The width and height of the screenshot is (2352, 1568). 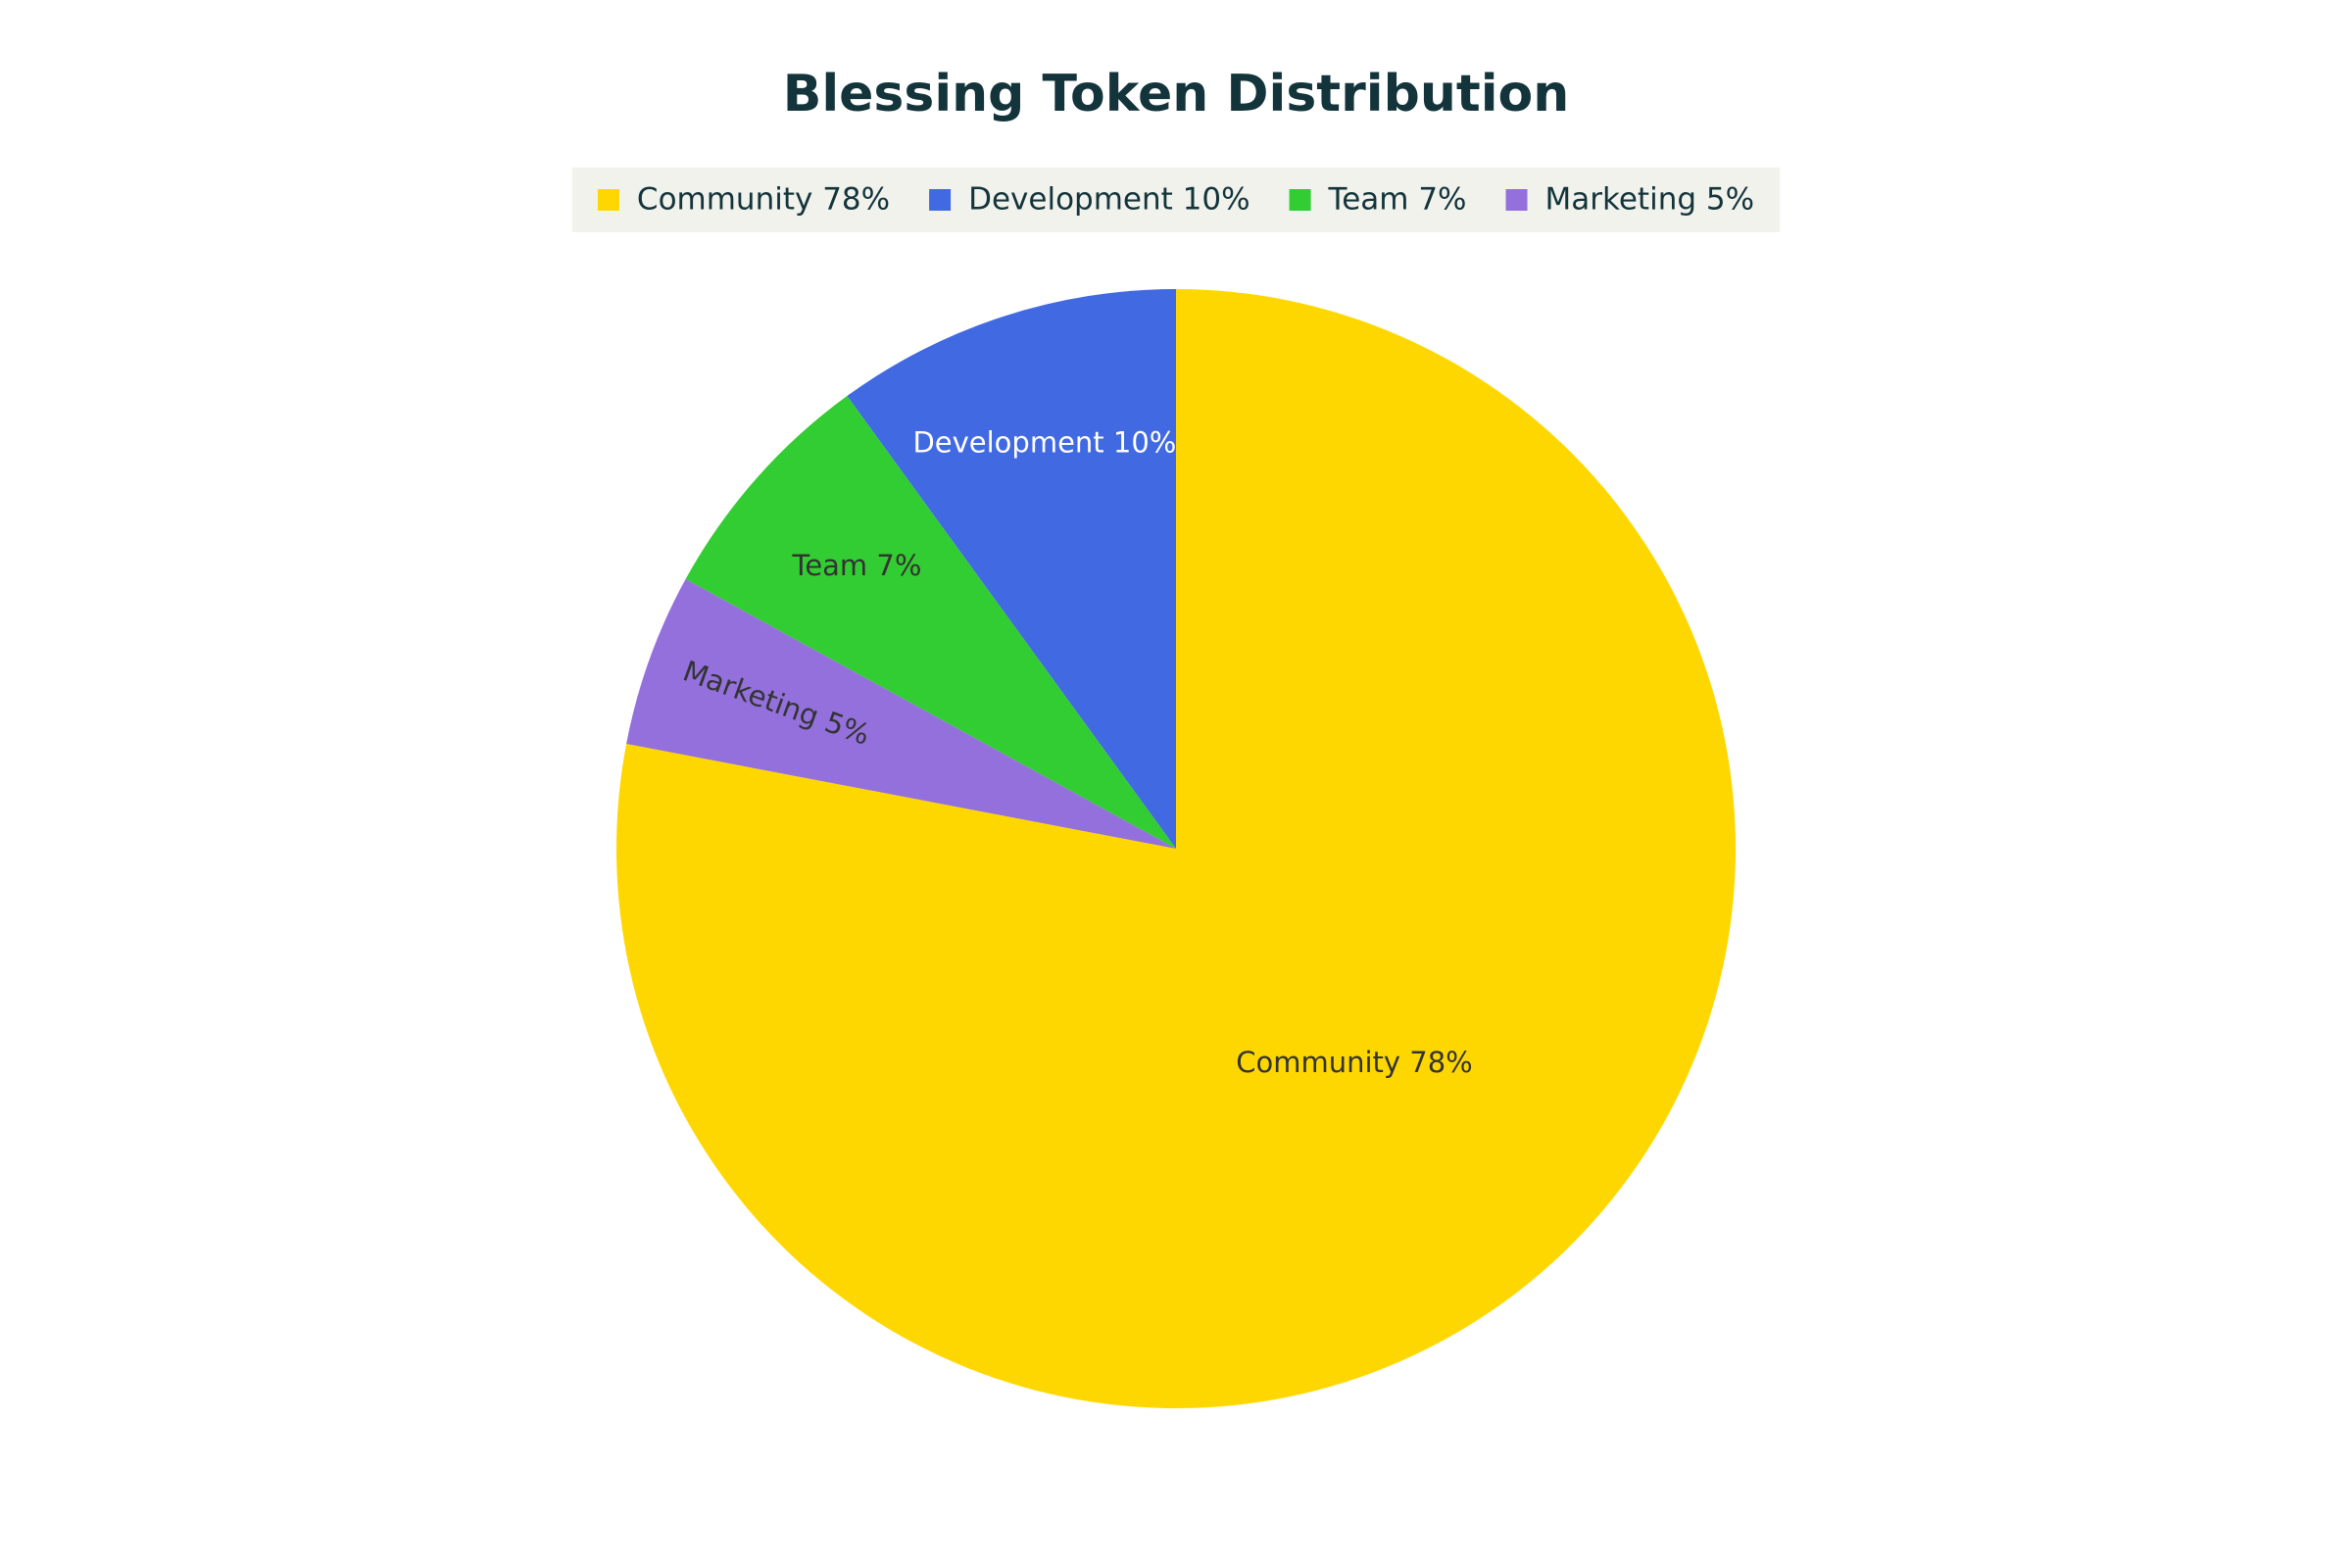 What do you see at coordinates (1109, 200) in the screenshot?
I see `legend-label: Development 10%` at bounding box center [1109, 200].